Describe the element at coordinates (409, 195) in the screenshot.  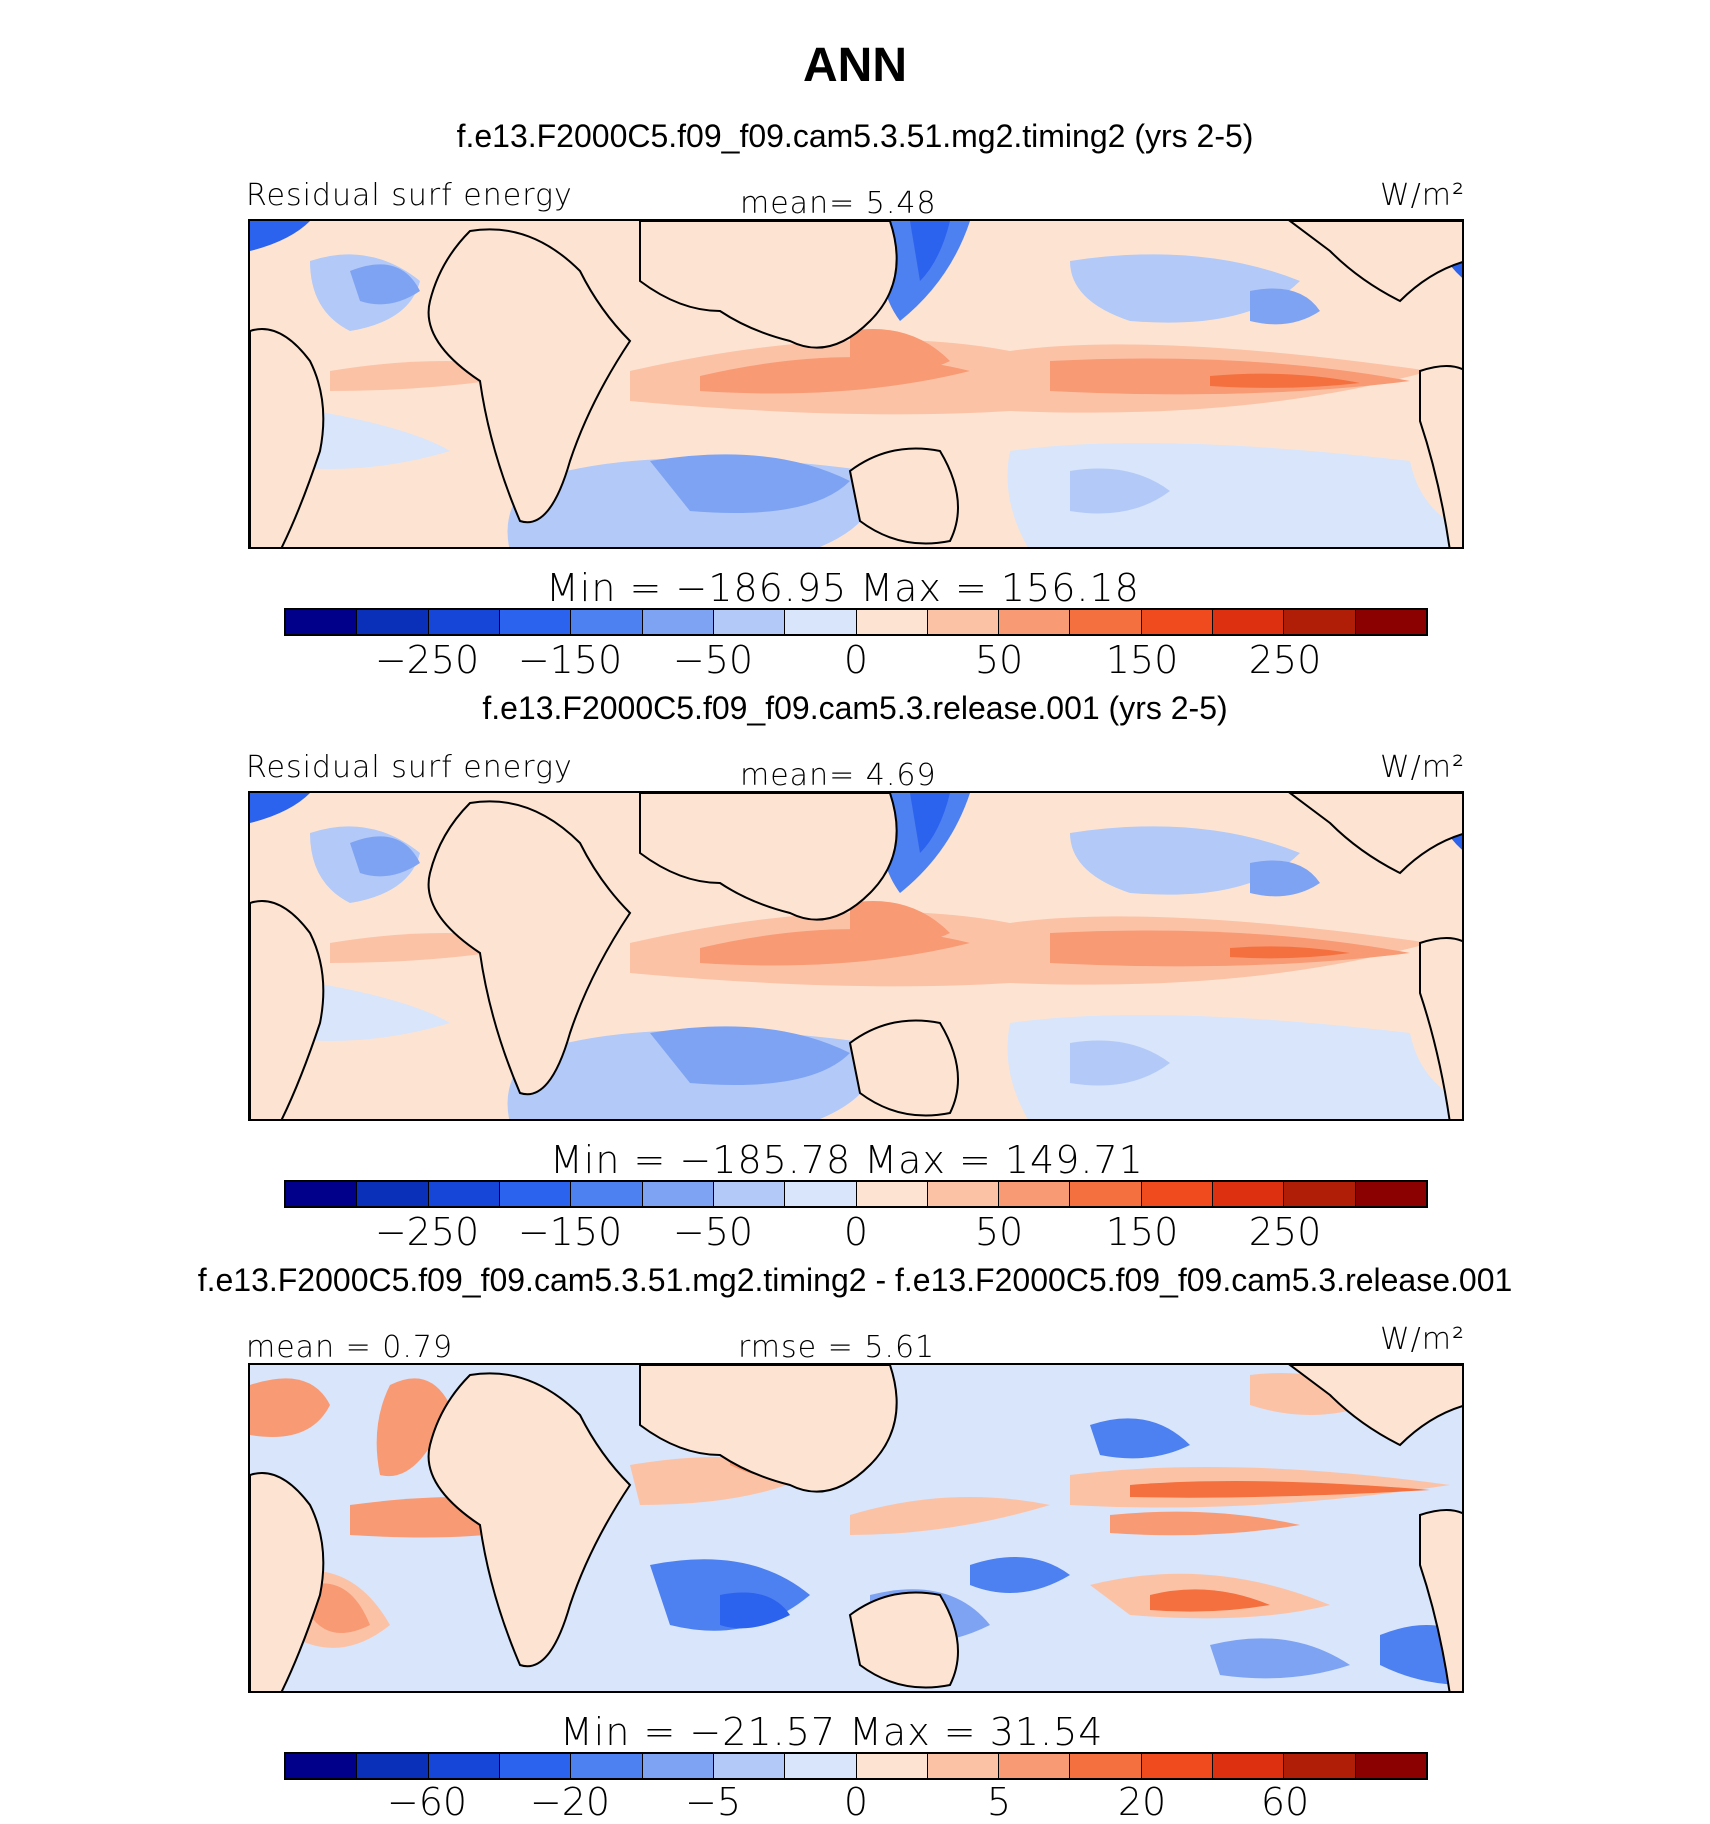
I see `panel1-left-label: Residual surf energy` at that location.